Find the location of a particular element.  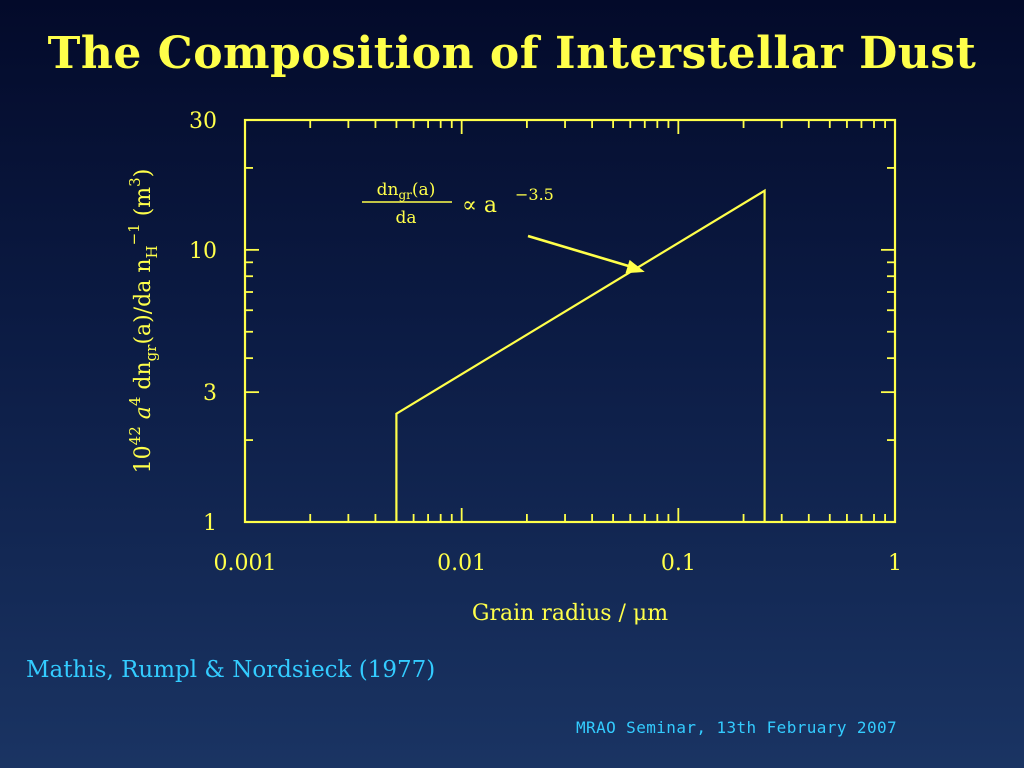

y-tick-label: 30 is located at coordinates (203, 121).